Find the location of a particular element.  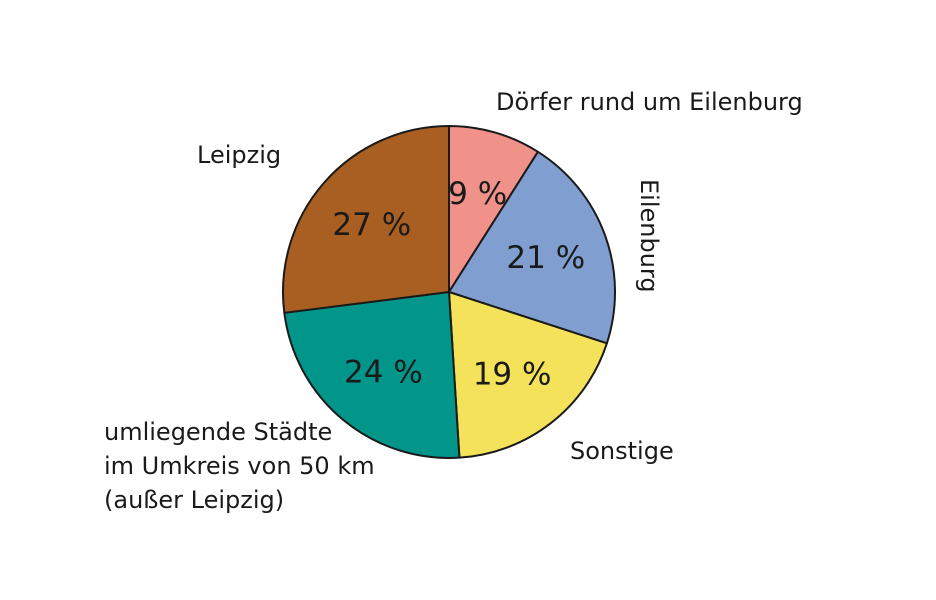

pie-value-label-2: 19 % is located at coordinates (512, 374).